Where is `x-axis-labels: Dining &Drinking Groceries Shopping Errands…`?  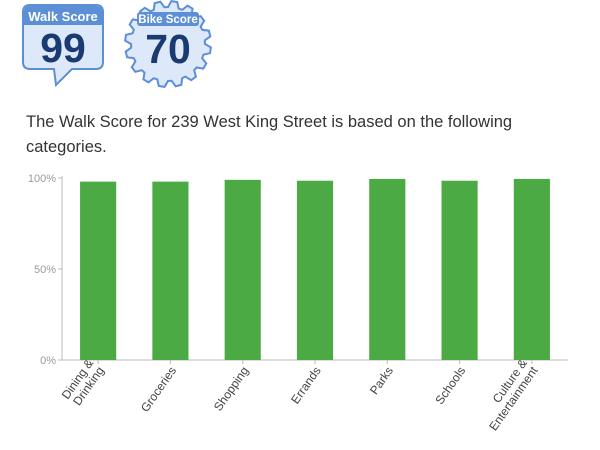 x-axis-labels: Dining &Drinking Groceries Shopping Errands… is located at coordinates (300, 395).